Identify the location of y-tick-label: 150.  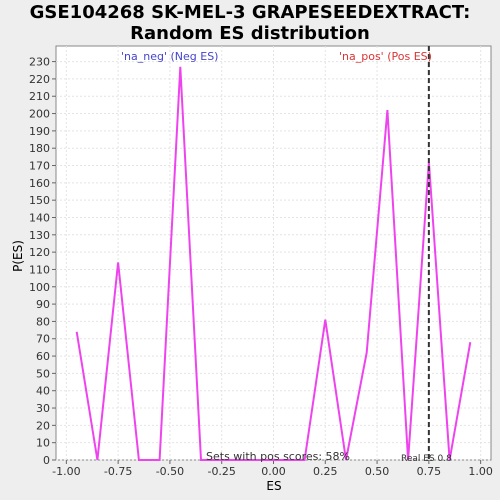
(39, 200).